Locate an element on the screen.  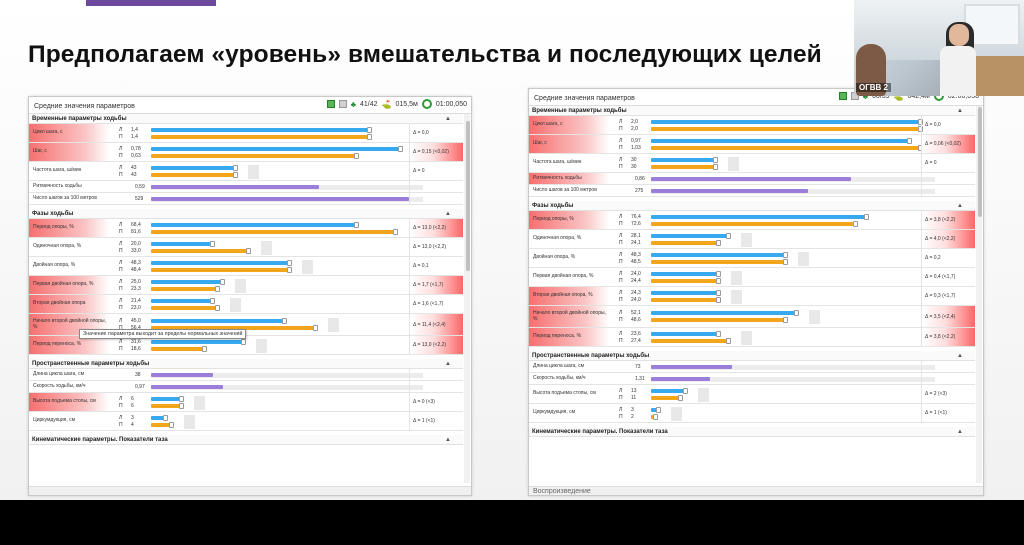
parameter-row: Период опоры, % Л П 68,4 81,6 Δ = 13,0 (<2,2) is located at coordinates (246, 228).